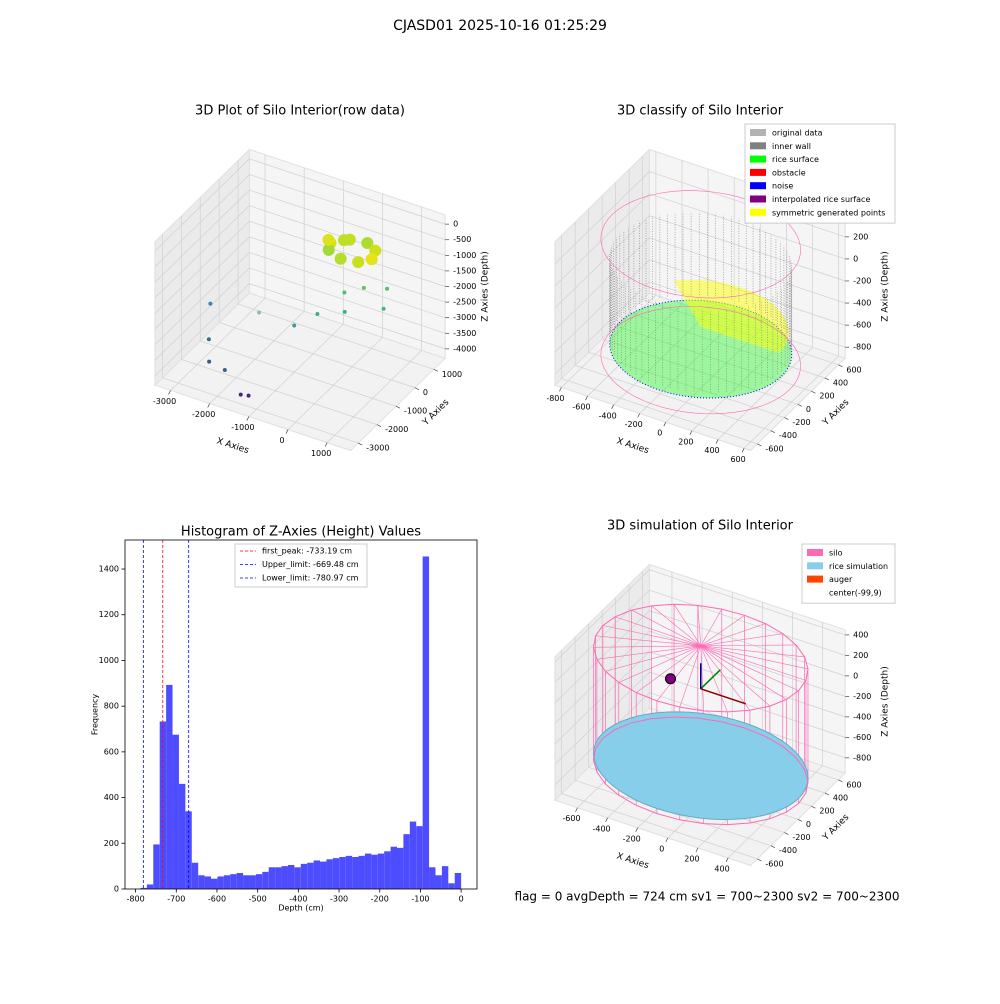  Describe the element at coordinates (855, 258) in the screenshot. I see `z-tick-label: 0` at that location.